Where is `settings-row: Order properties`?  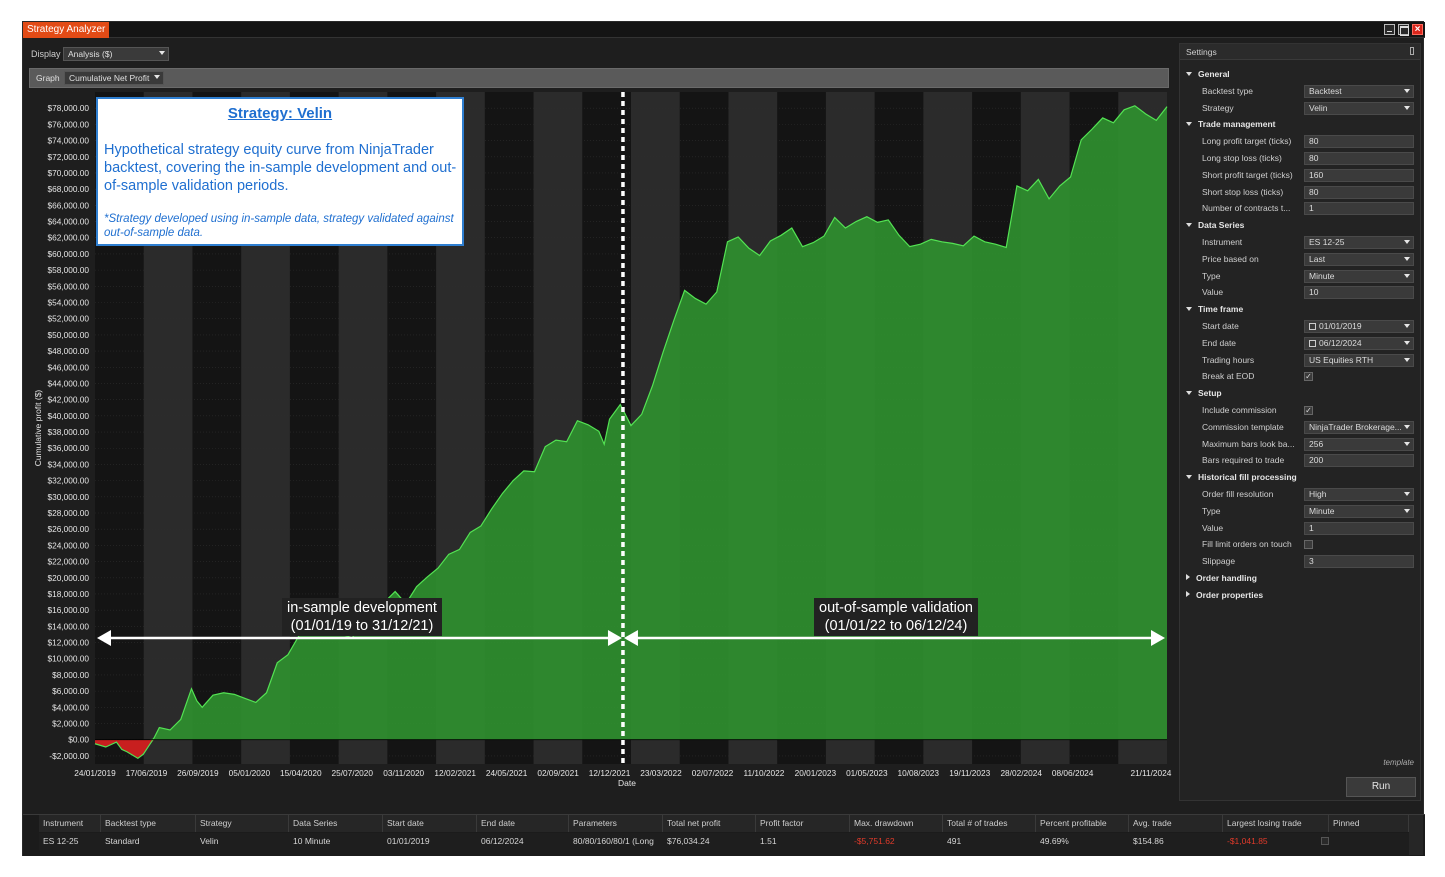 settings-row: Order properties is located at coordinates (1300, 595).